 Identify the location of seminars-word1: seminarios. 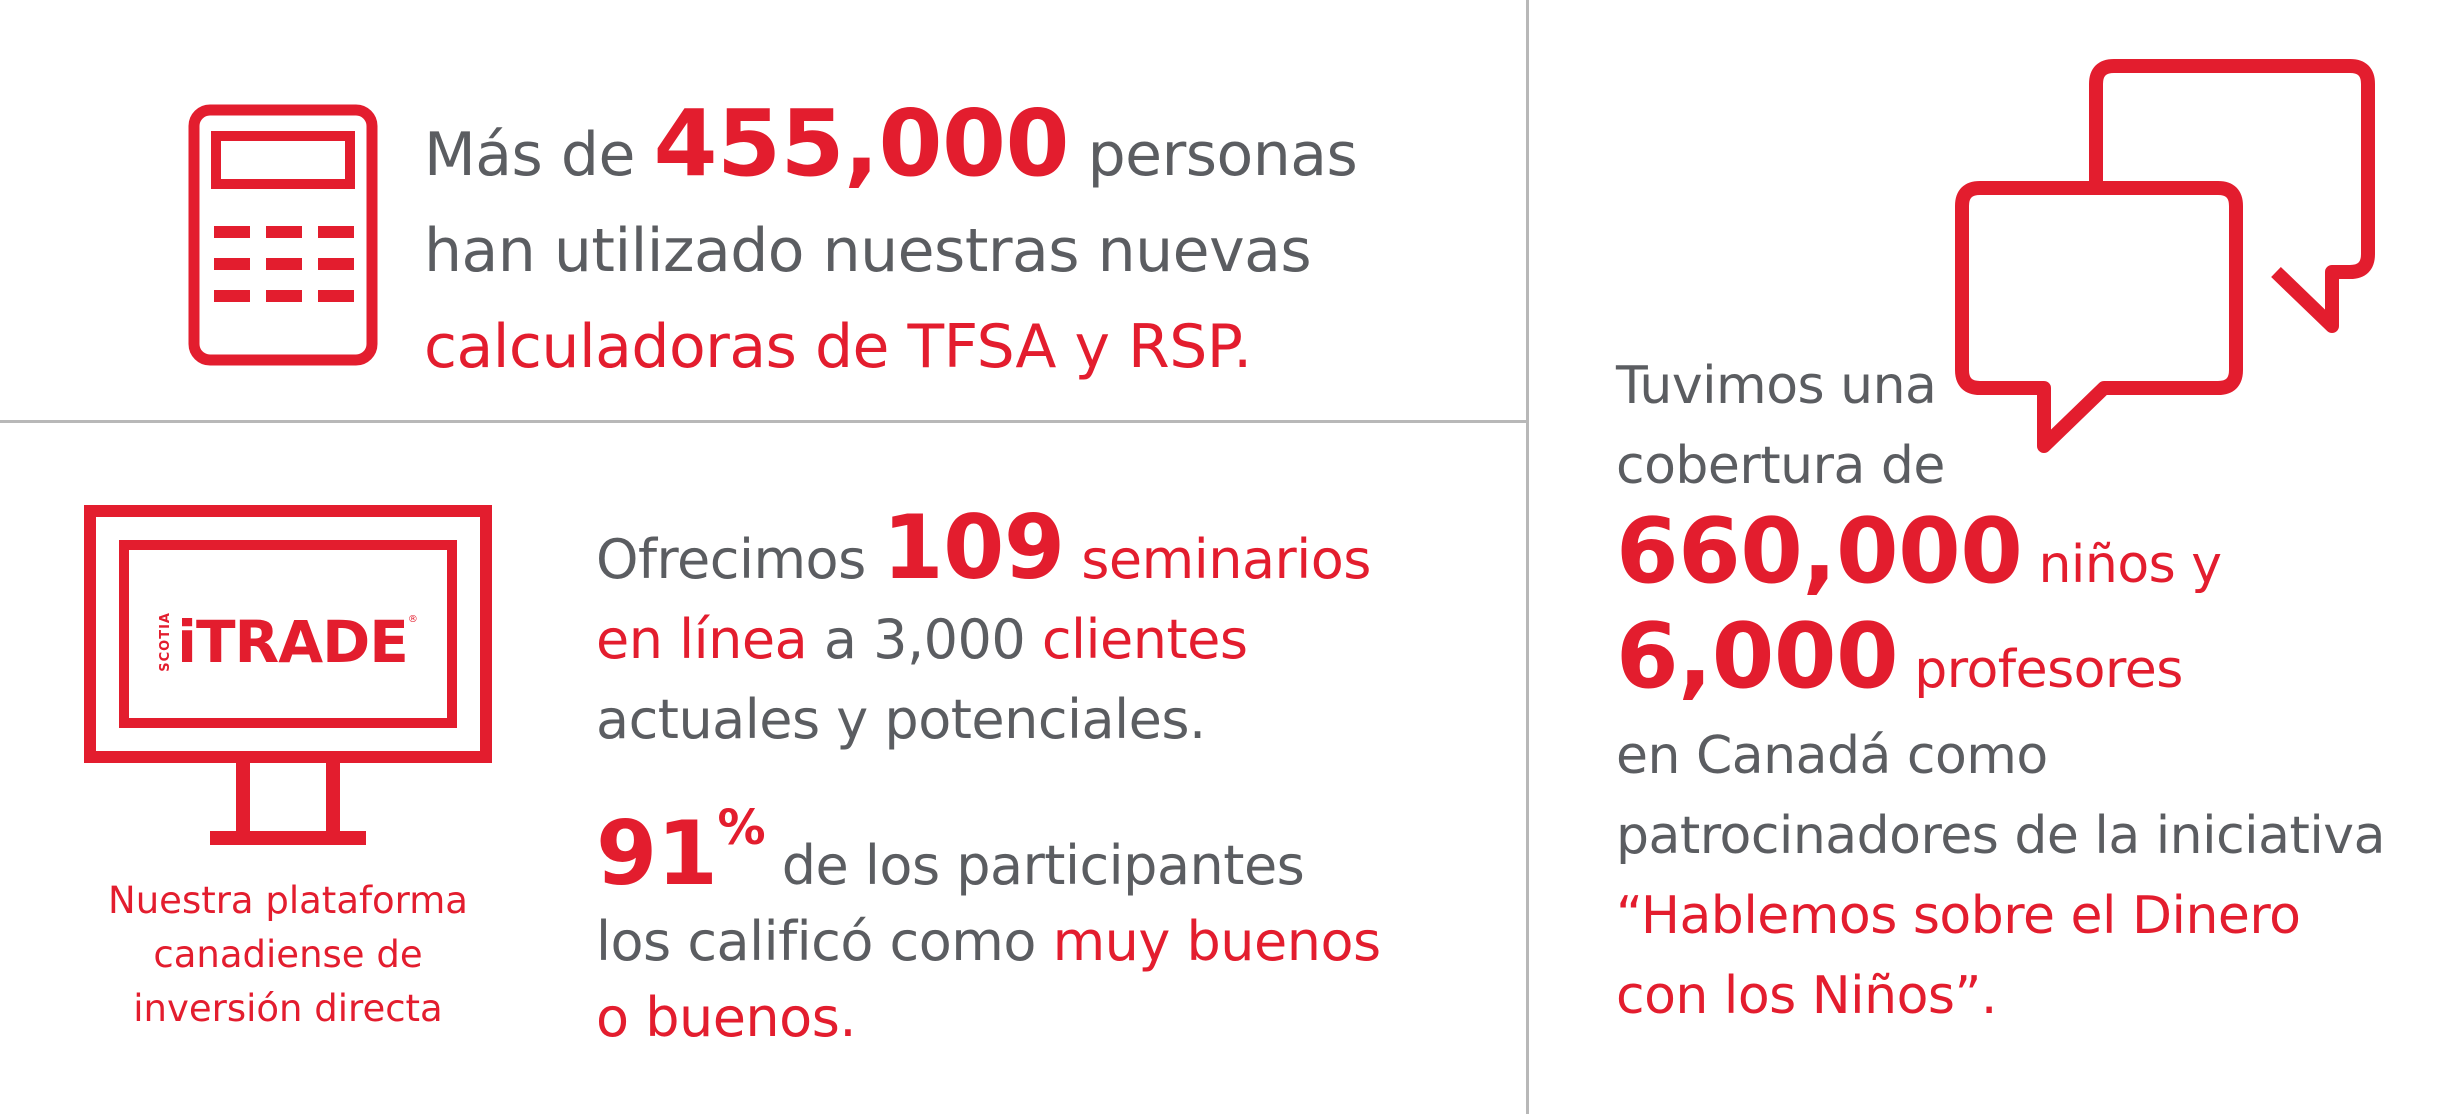
(1226, 559).